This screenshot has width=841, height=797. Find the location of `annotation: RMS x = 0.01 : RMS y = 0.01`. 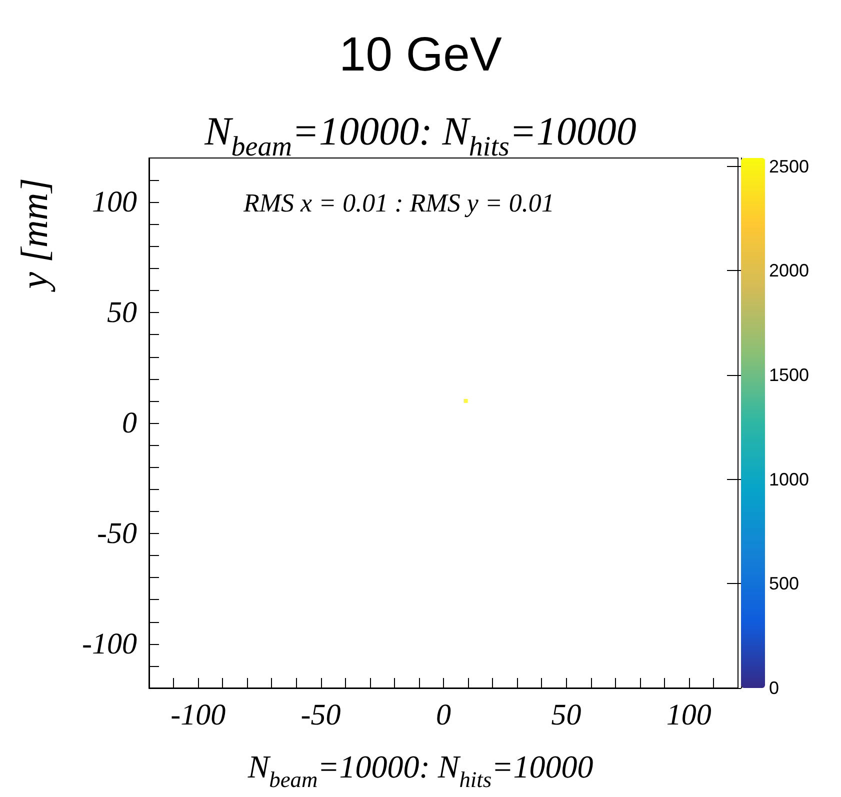

annotation: RMS x = 0.01 : RMS y = 0.01 is located at coordinates (398, 203).